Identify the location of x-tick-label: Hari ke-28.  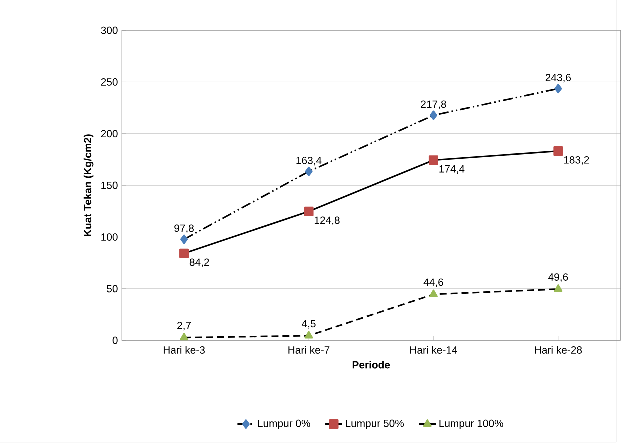
(558, 350).